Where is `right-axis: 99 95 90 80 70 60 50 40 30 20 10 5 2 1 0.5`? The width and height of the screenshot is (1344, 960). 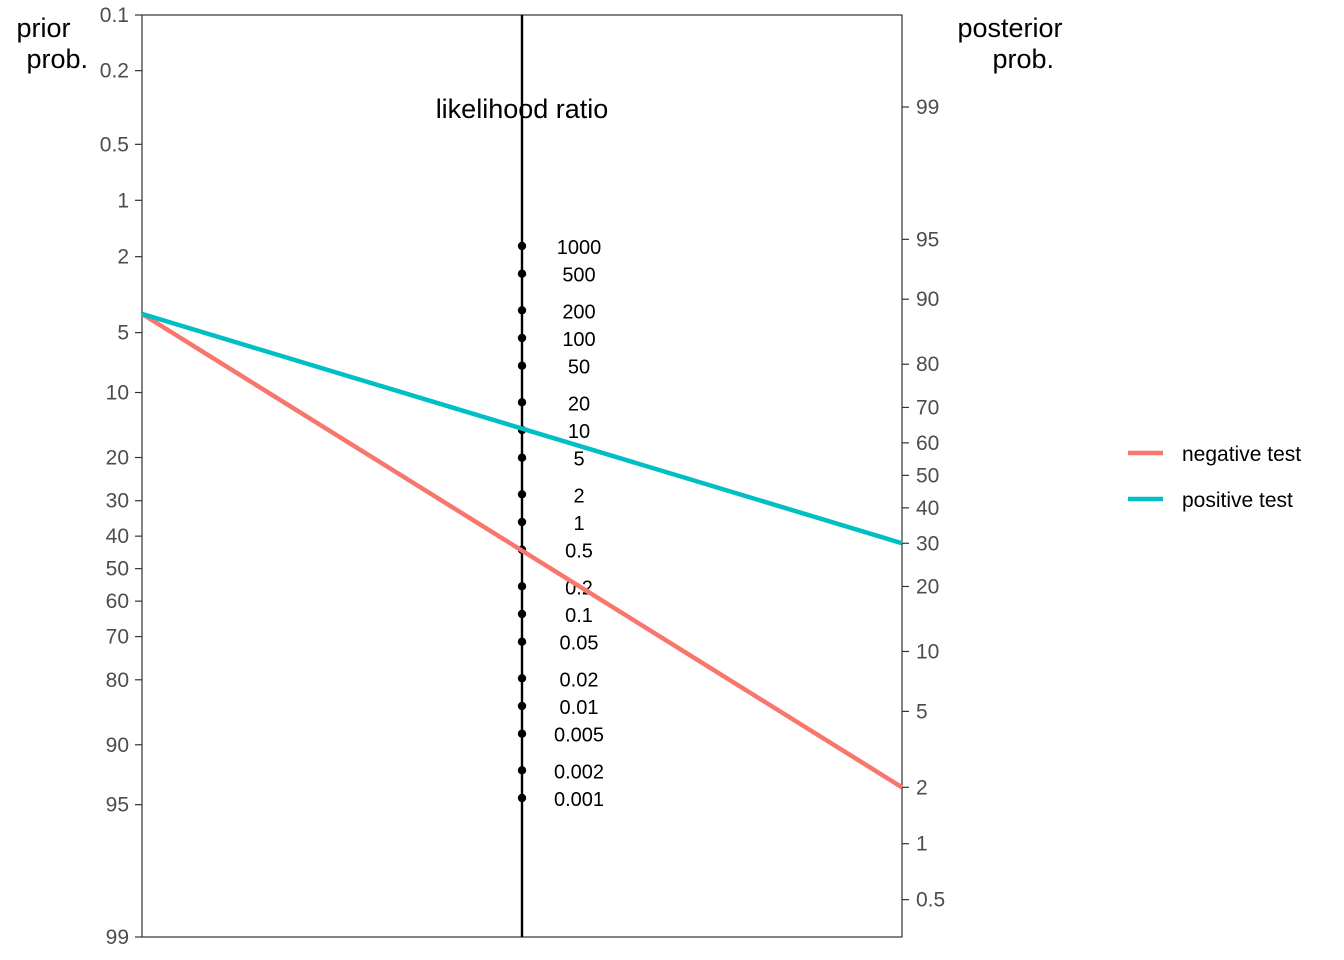
right-axis: 99 95 90 80 70 60 50 40 30 20 10 5 2 1 0.5 is located at coordinates (923, 504).